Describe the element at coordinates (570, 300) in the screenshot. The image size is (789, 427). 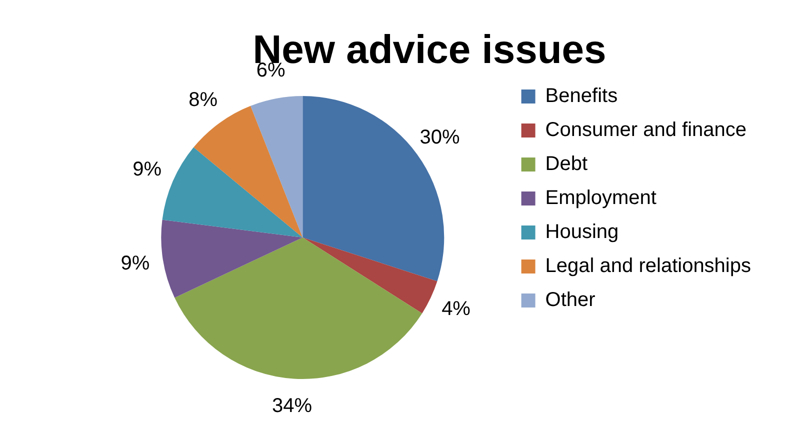
I see `legend-label: Other` at that location.